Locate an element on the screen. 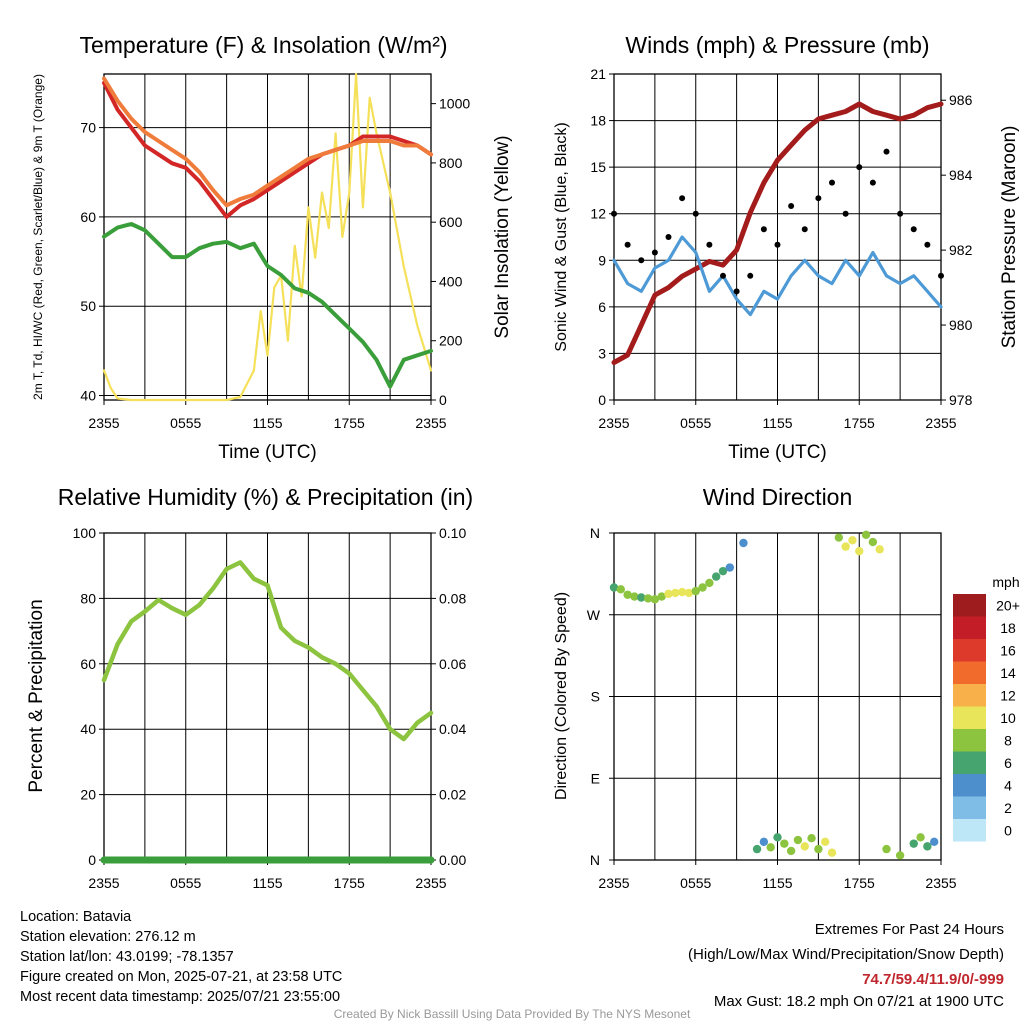 This screenshot has width=1024, height=1024. colorbar-label: 8 is located at coordinates (1008, 740).